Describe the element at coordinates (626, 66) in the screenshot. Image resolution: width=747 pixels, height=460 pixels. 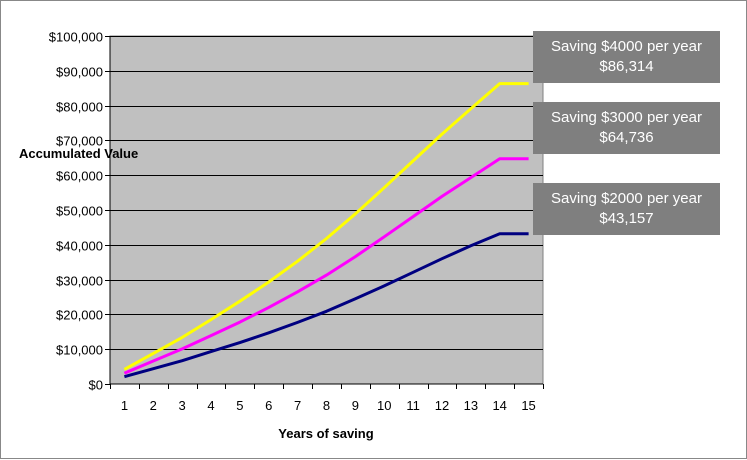
I see `annotation-line-2: $86,314` at that location.